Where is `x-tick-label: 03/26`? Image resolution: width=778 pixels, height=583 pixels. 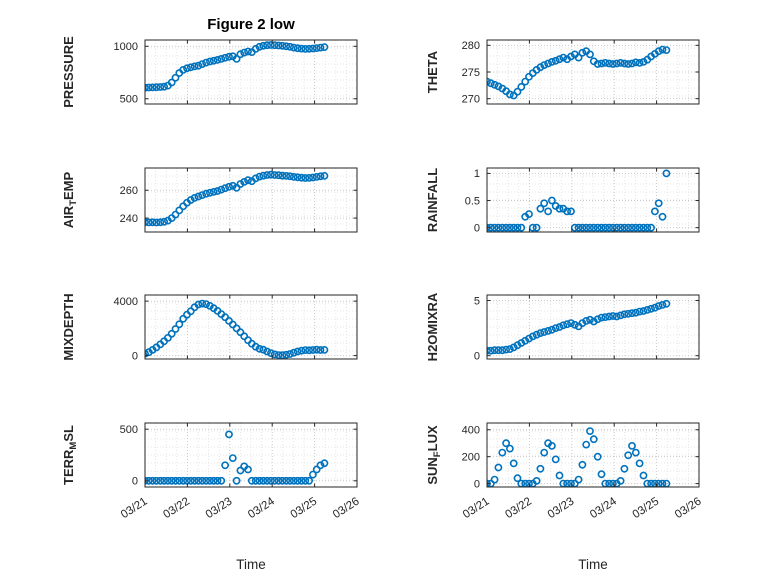 x-tick-label: 03/26 is located at coordinates (688, 508).